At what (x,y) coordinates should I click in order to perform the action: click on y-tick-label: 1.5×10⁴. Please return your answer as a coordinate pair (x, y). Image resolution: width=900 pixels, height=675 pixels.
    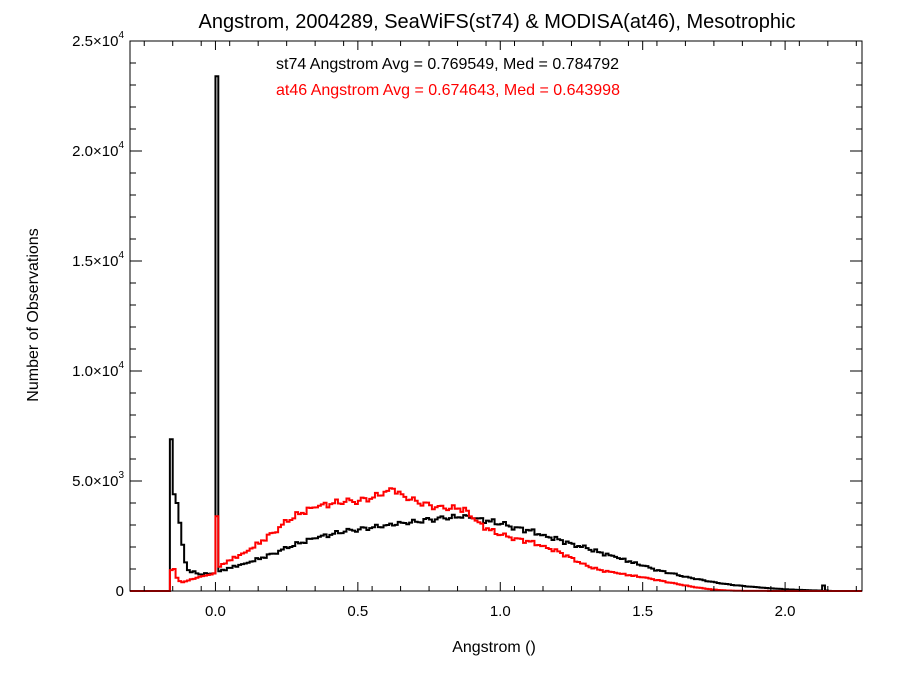
    Looking at the image, I should click on (98, 260).